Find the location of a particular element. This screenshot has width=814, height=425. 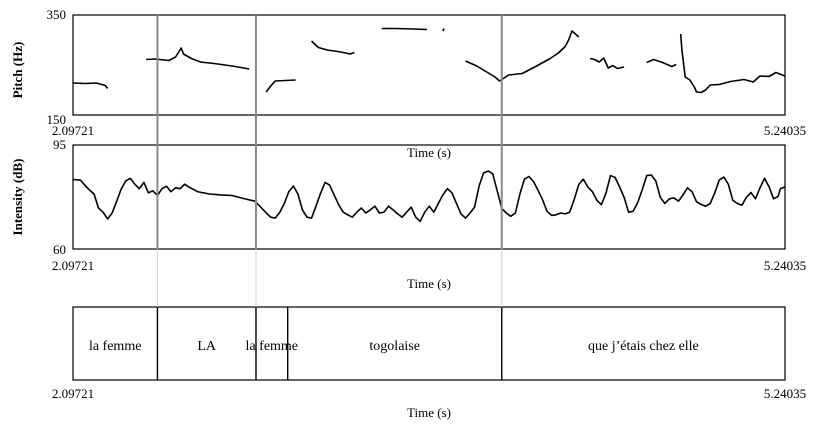

word-label-2: LA is located at coordinates (207, 346).